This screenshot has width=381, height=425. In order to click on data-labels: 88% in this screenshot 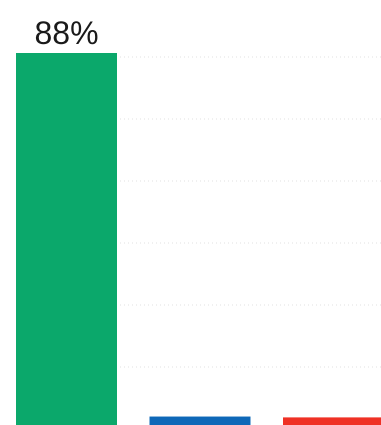, I will do `click(66, 33)`.